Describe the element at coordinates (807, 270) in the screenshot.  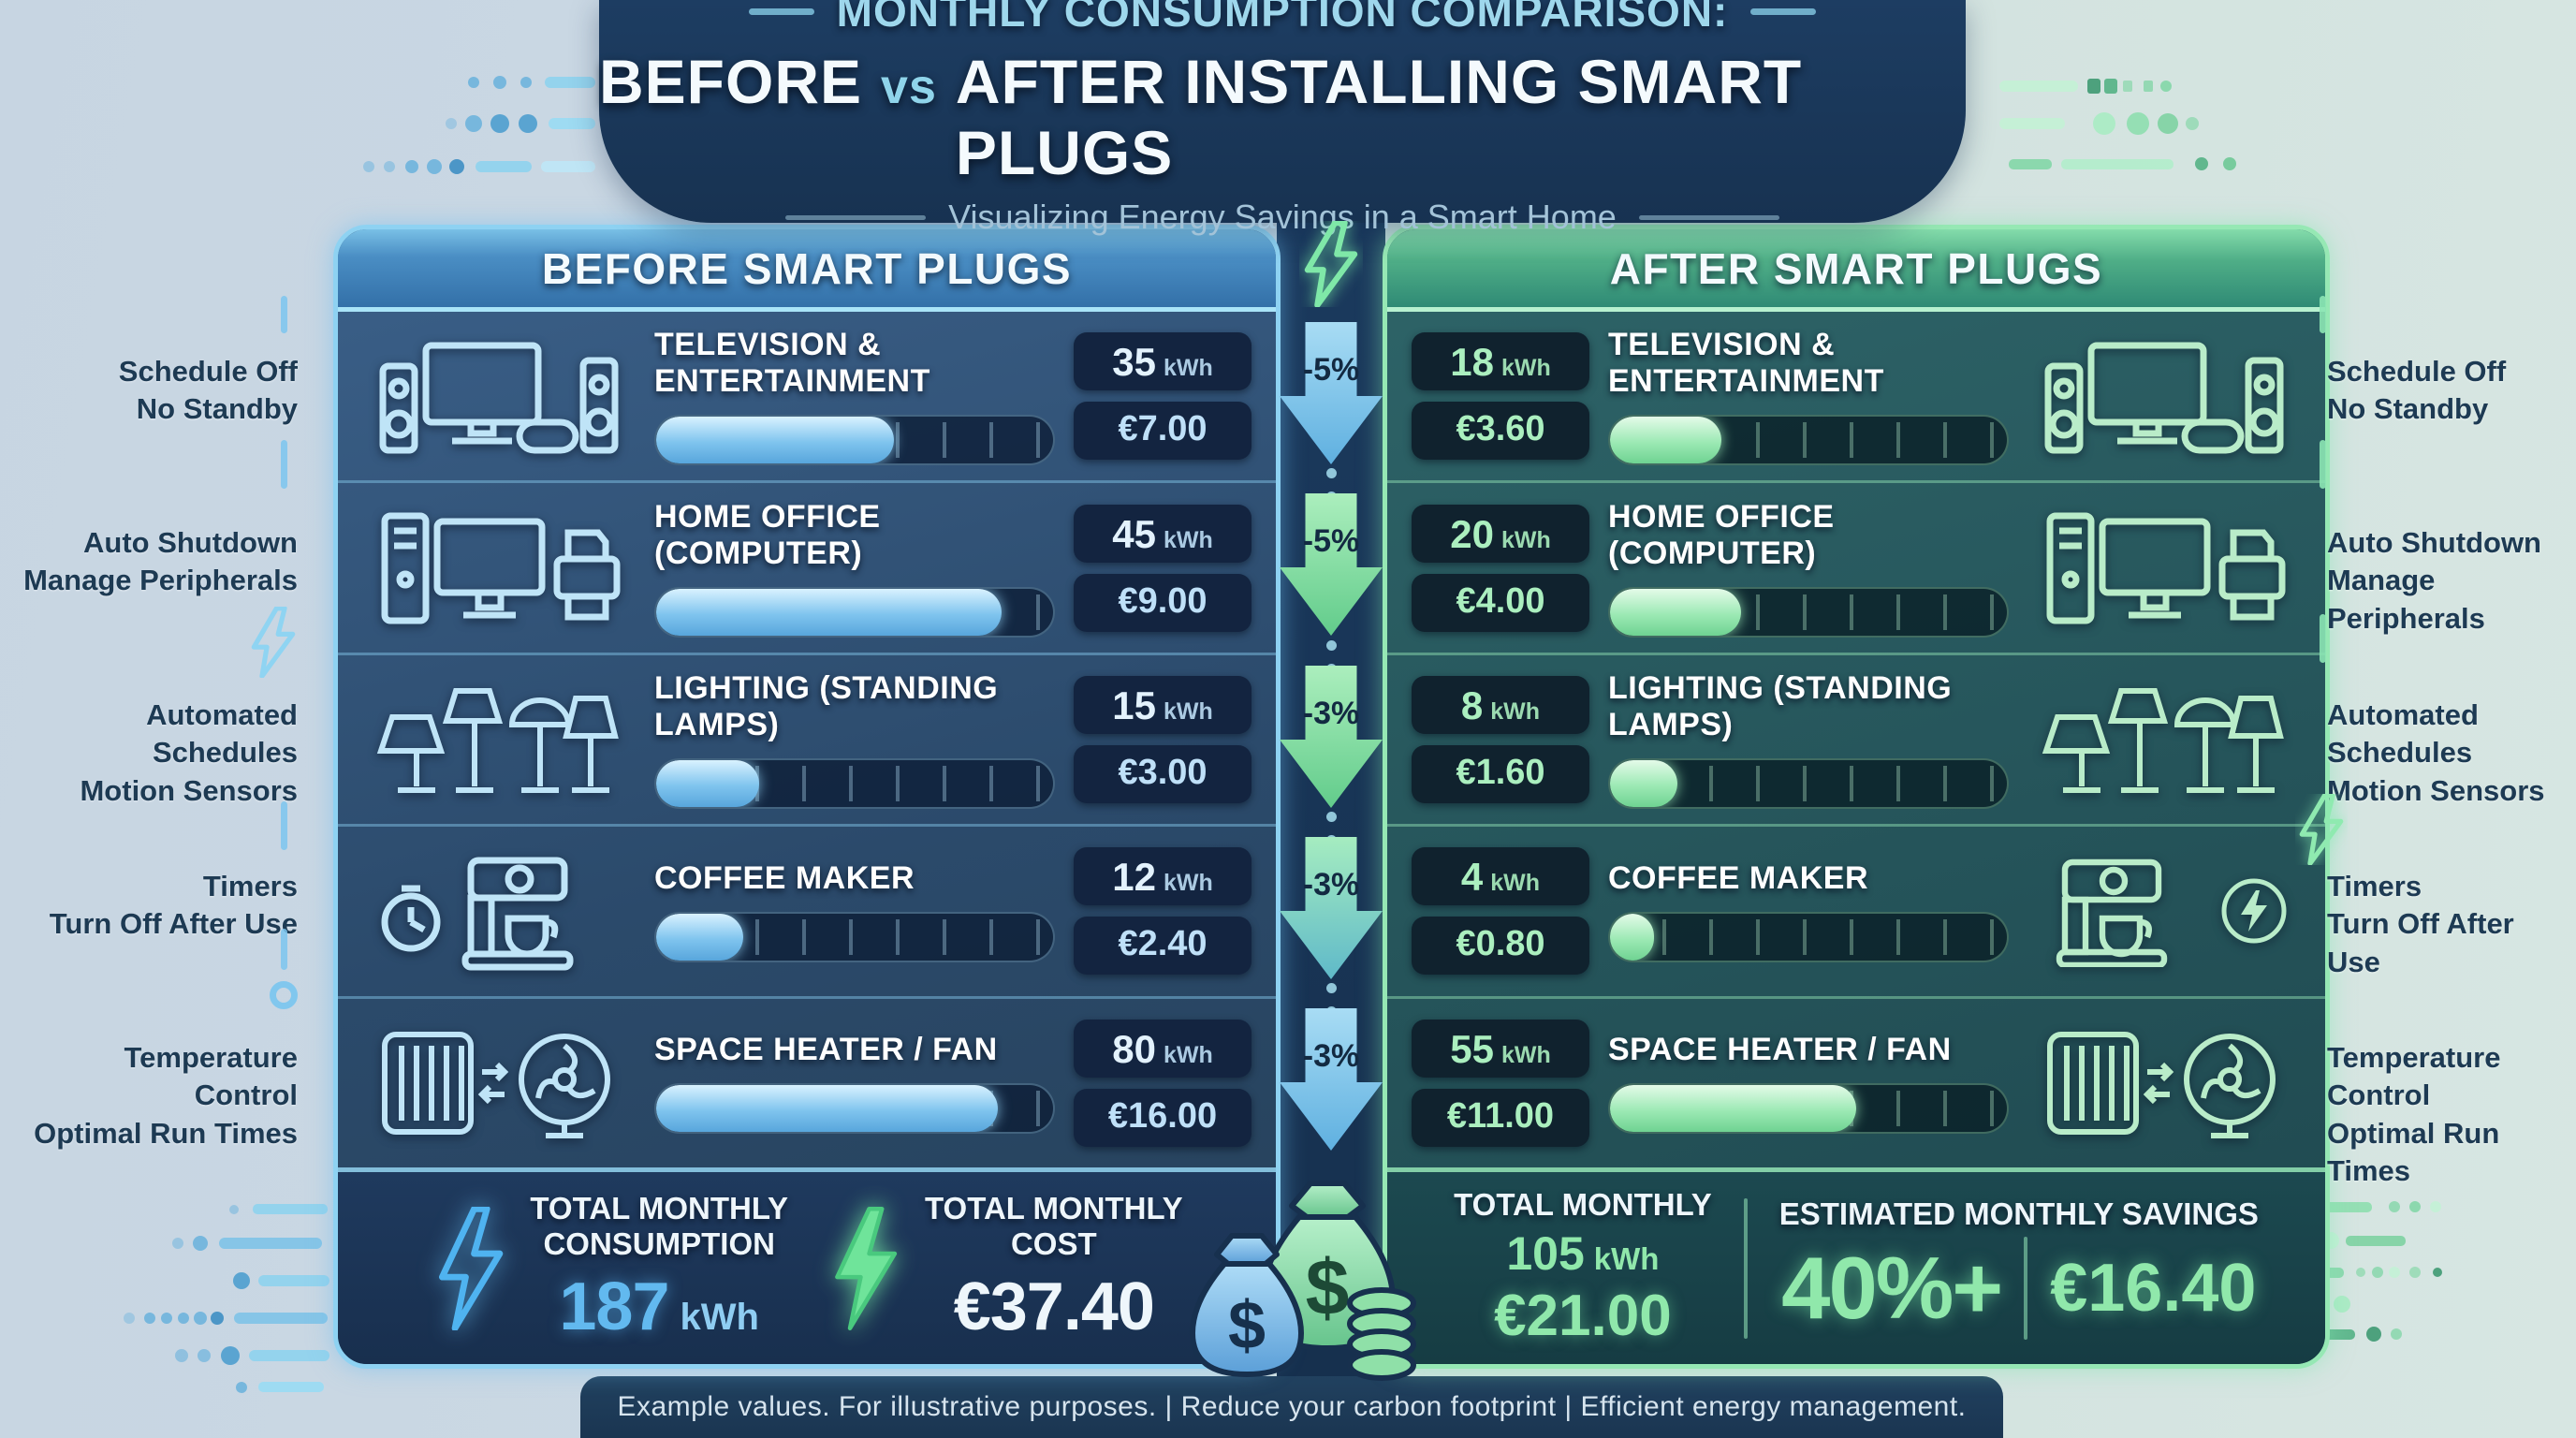
I see `panel-before-header: BEFORE SMART PLUGS` at that location.